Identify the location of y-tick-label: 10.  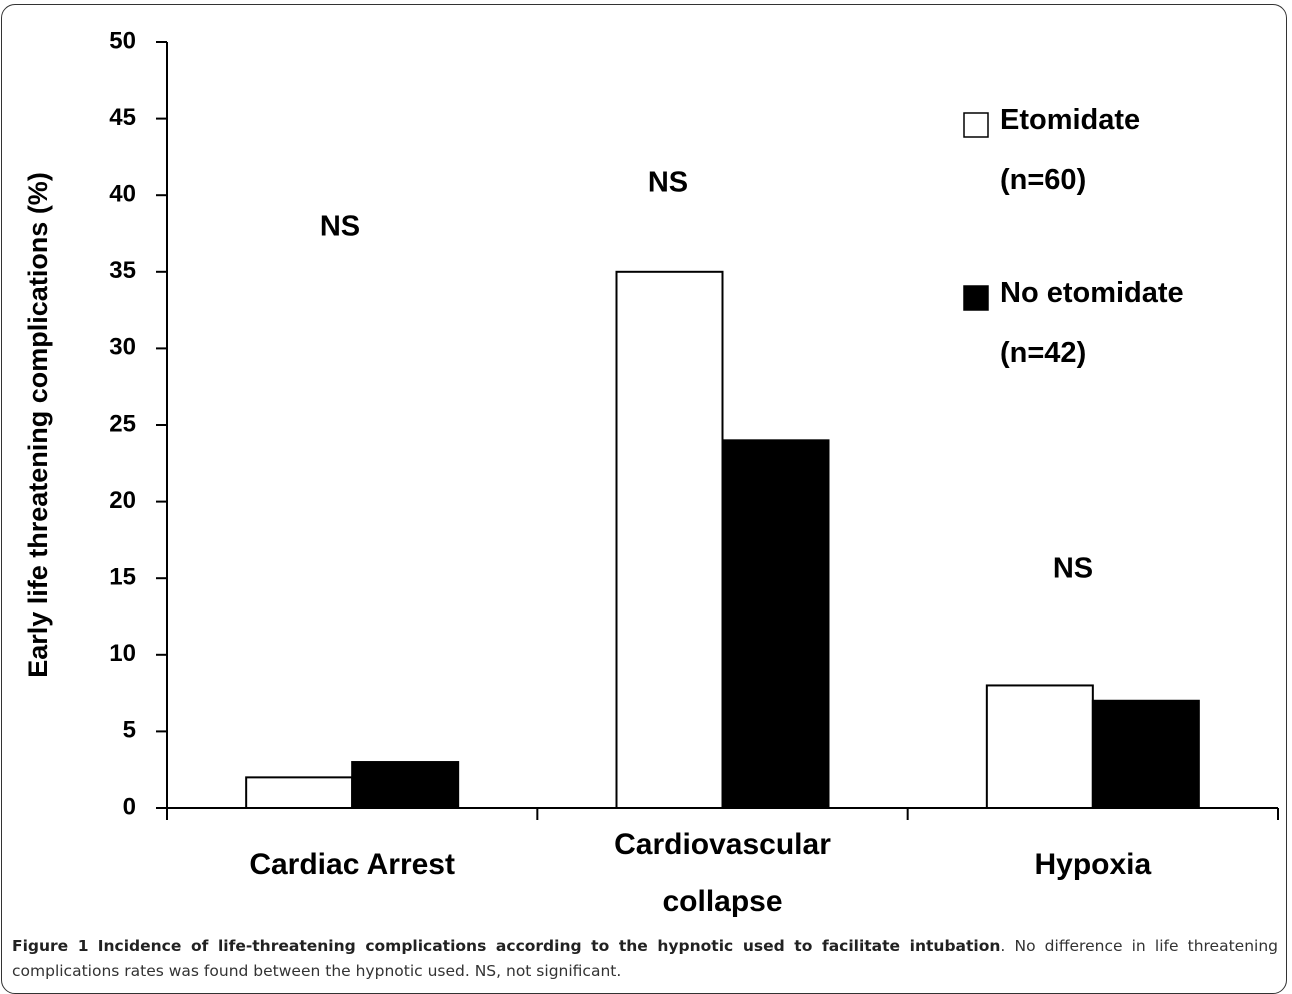
(122, 653).